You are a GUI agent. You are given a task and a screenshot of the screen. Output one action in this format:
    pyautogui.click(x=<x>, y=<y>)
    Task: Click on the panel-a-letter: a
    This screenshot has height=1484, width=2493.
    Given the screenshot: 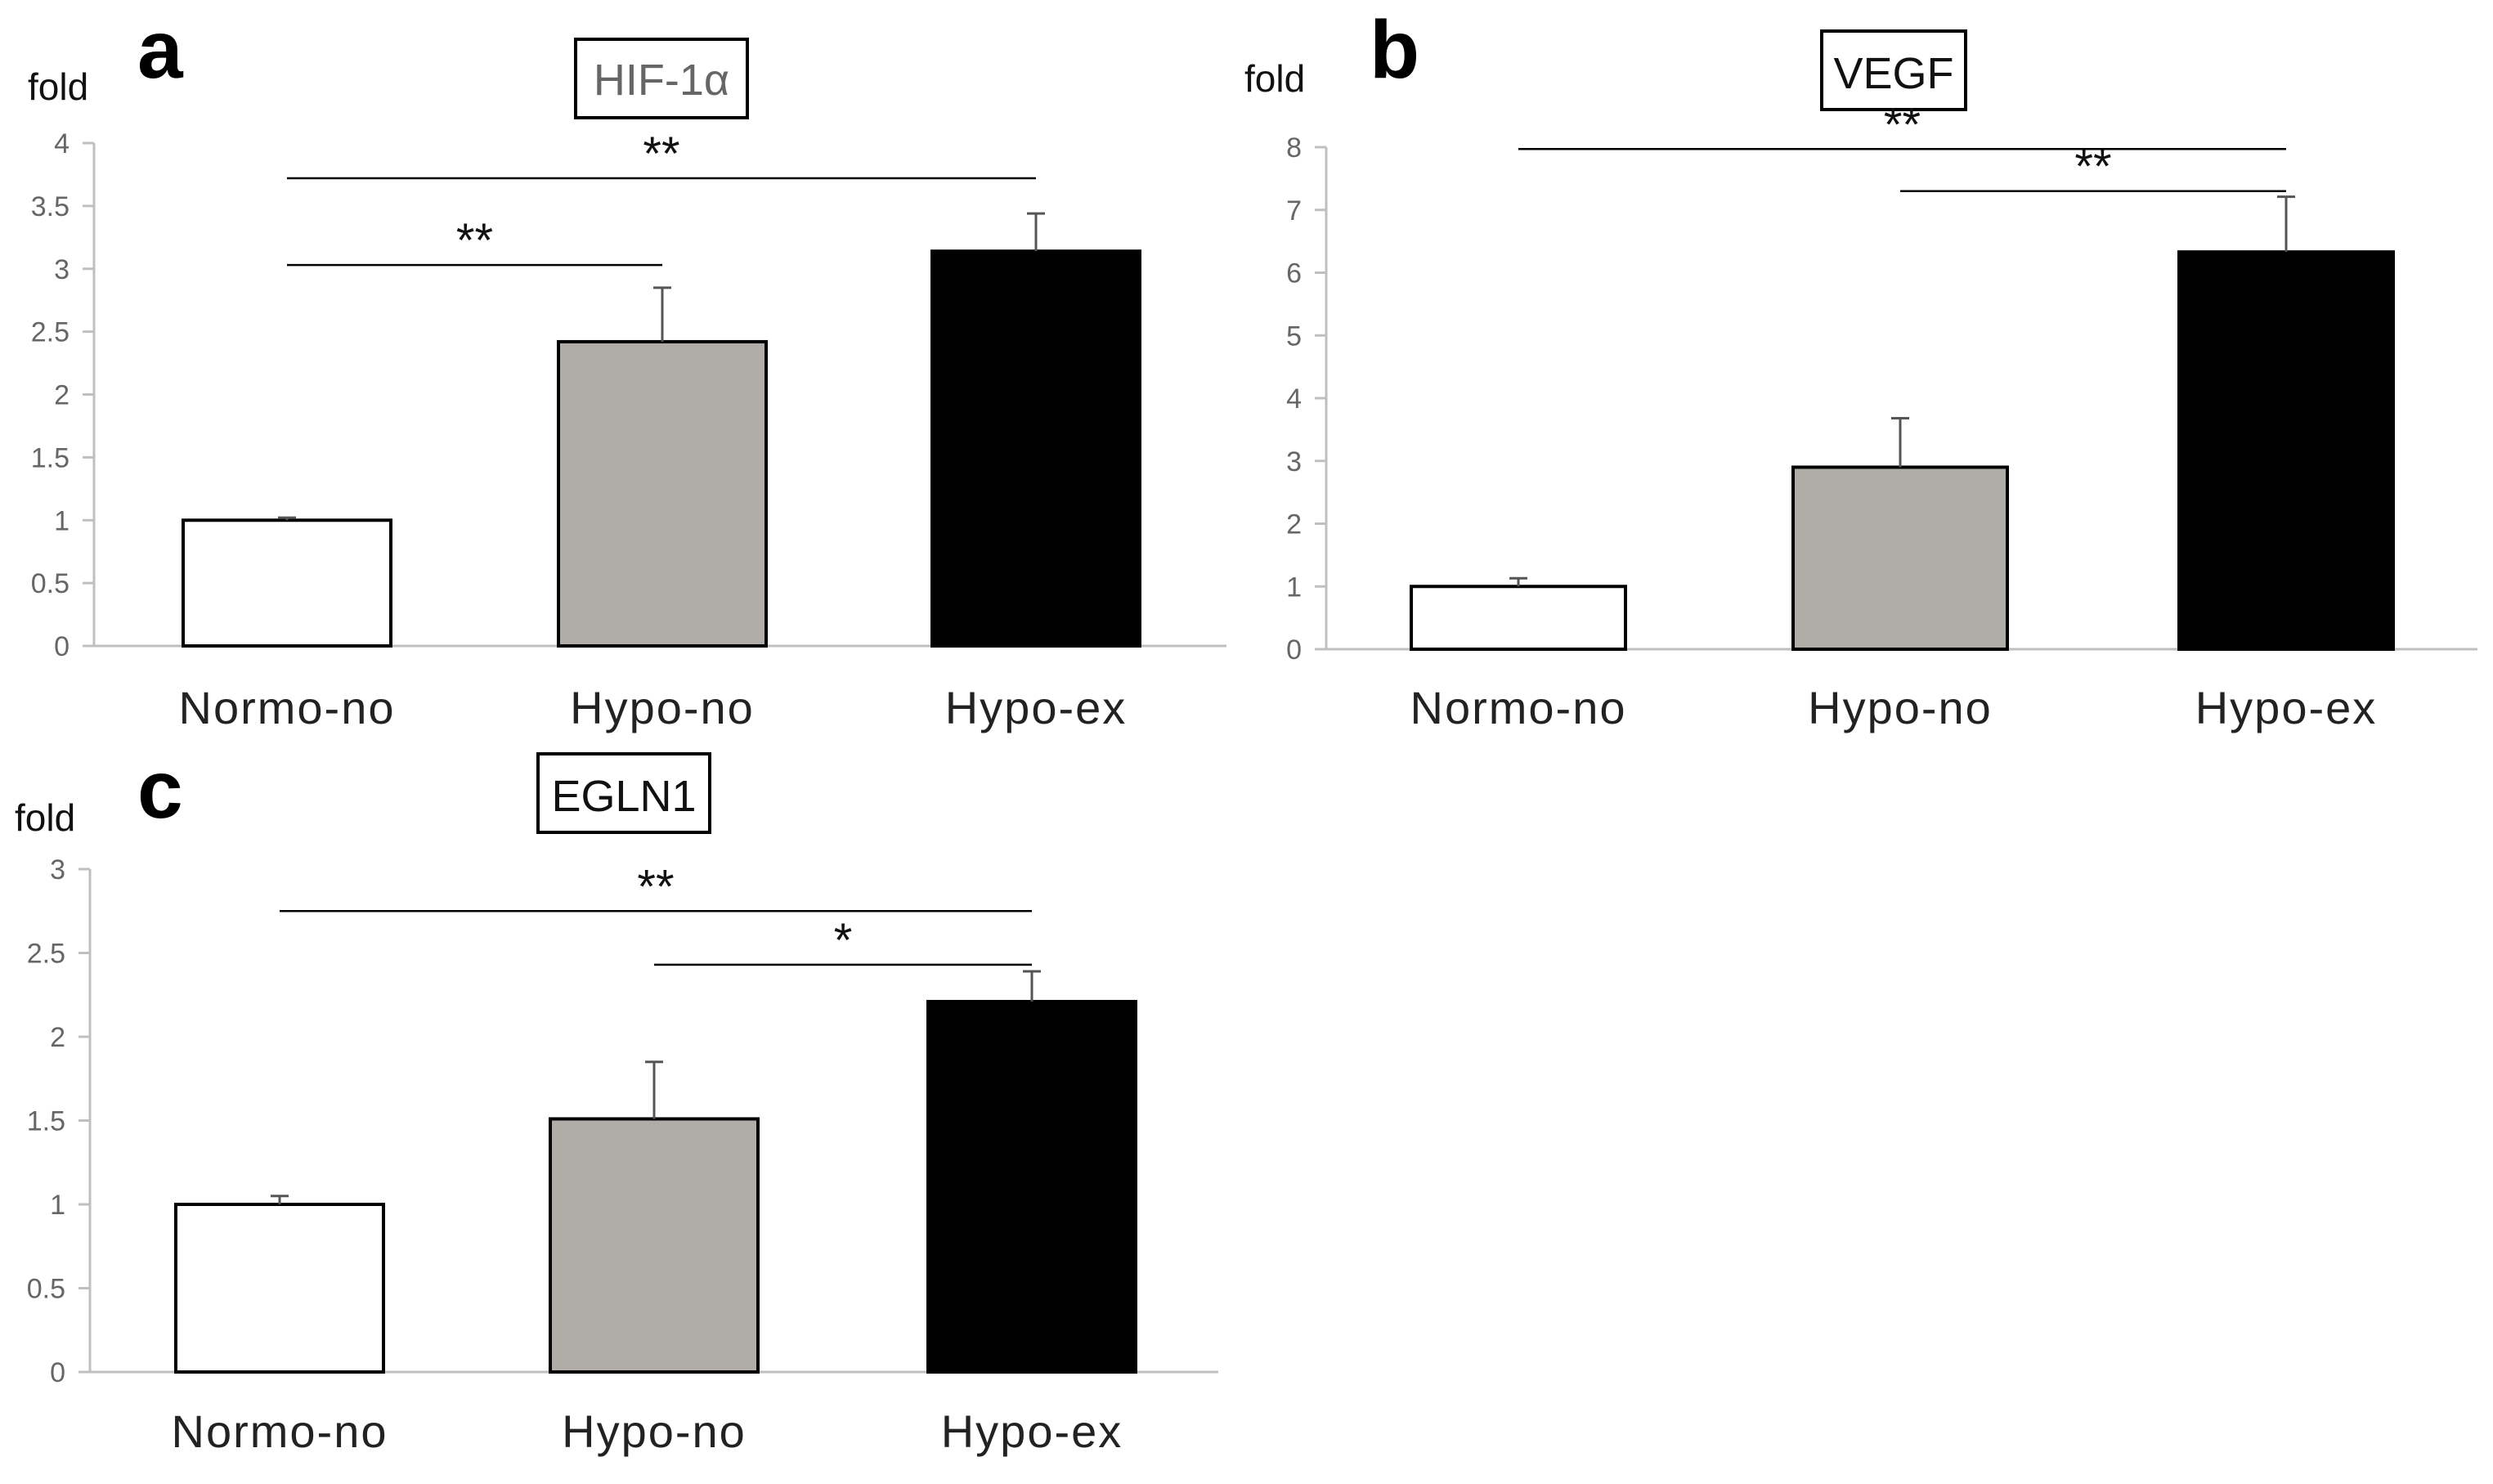 What is the action you would take?
    pyautogui.click(x=161, y=50)
    